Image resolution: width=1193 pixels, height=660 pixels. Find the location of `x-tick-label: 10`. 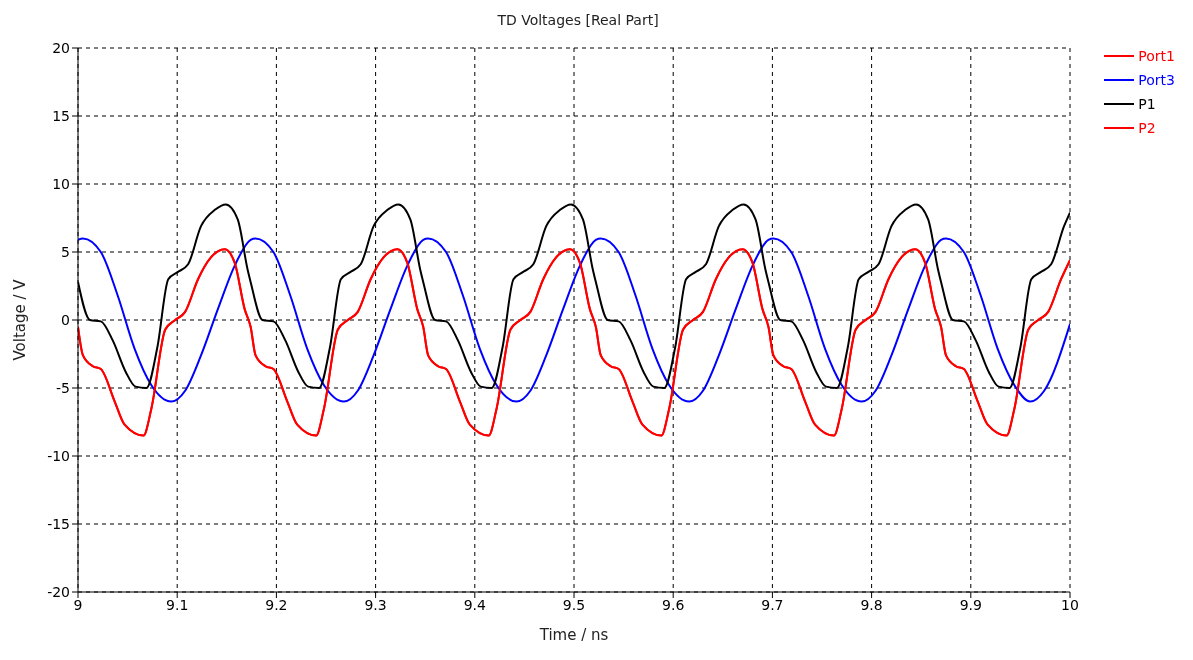

x-tick-label: 10 is located at coordinates (1070, 604).